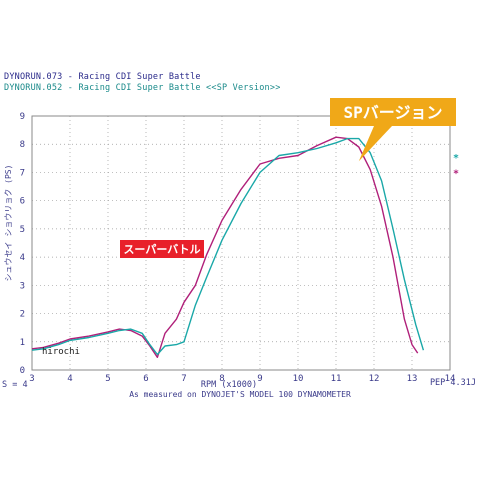 The image size is (480, 484). I want to click on annotation-text-sp-version: SPバージョン, so click(393, 112).